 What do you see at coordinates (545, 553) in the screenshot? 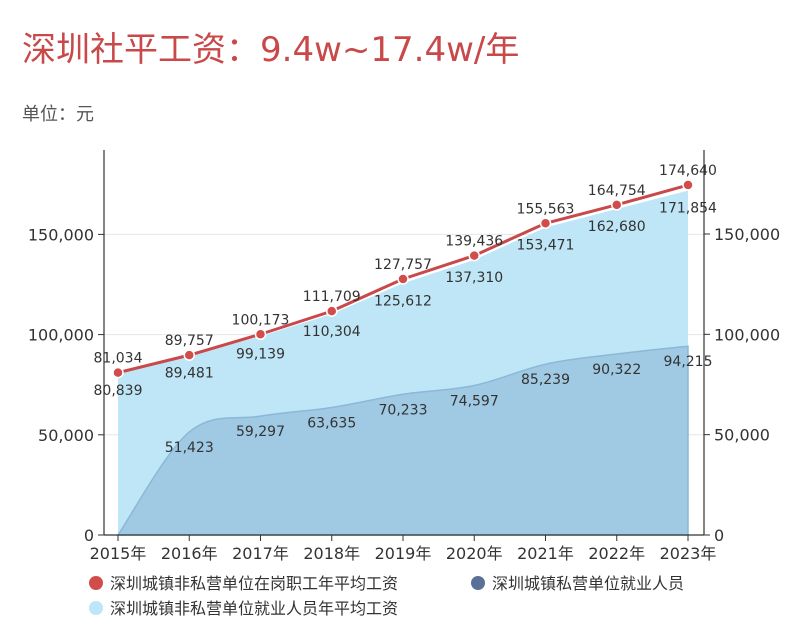
I see `x-tick-label-6: 2021年` at bounding box center [545, 553].